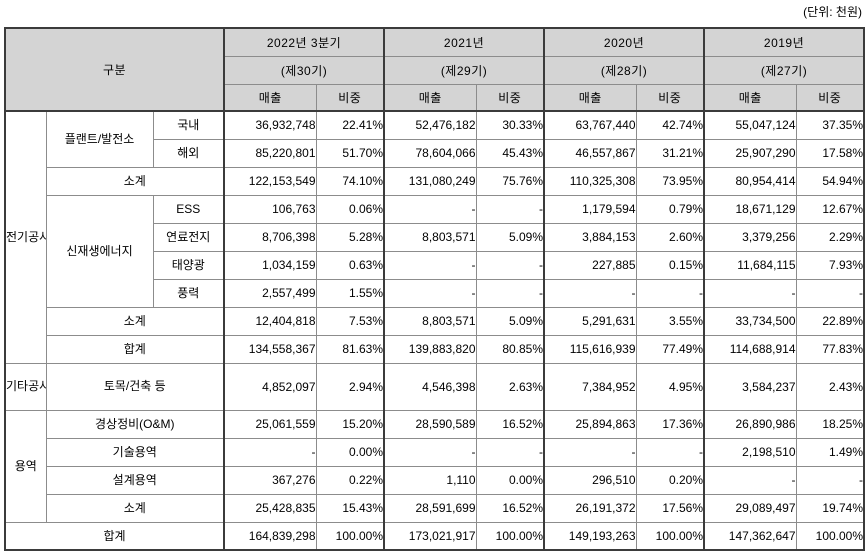 The height and width of the screenshot is (558, 865). Describe the element at coordinates (784, 70) in the screenshot. I see `header-term-27: (제27기)` at that location.